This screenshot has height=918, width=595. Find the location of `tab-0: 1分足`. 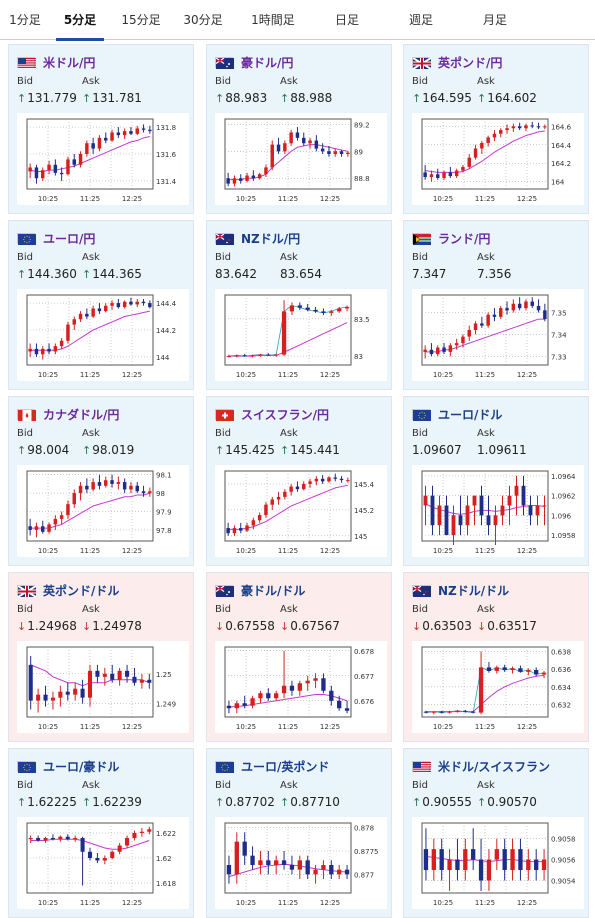

tab-0: 1分足 is located at coordinates (25, 20).